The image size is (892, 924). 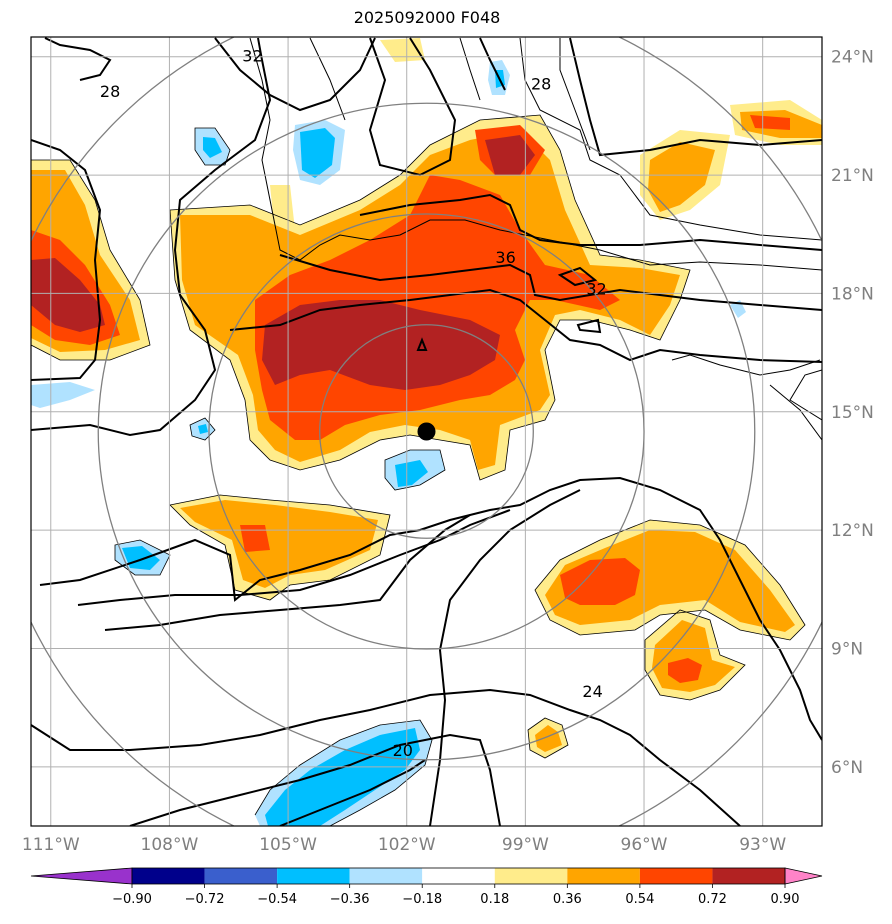 I want to click on colorbar-frame, so click(x=458, y=876).